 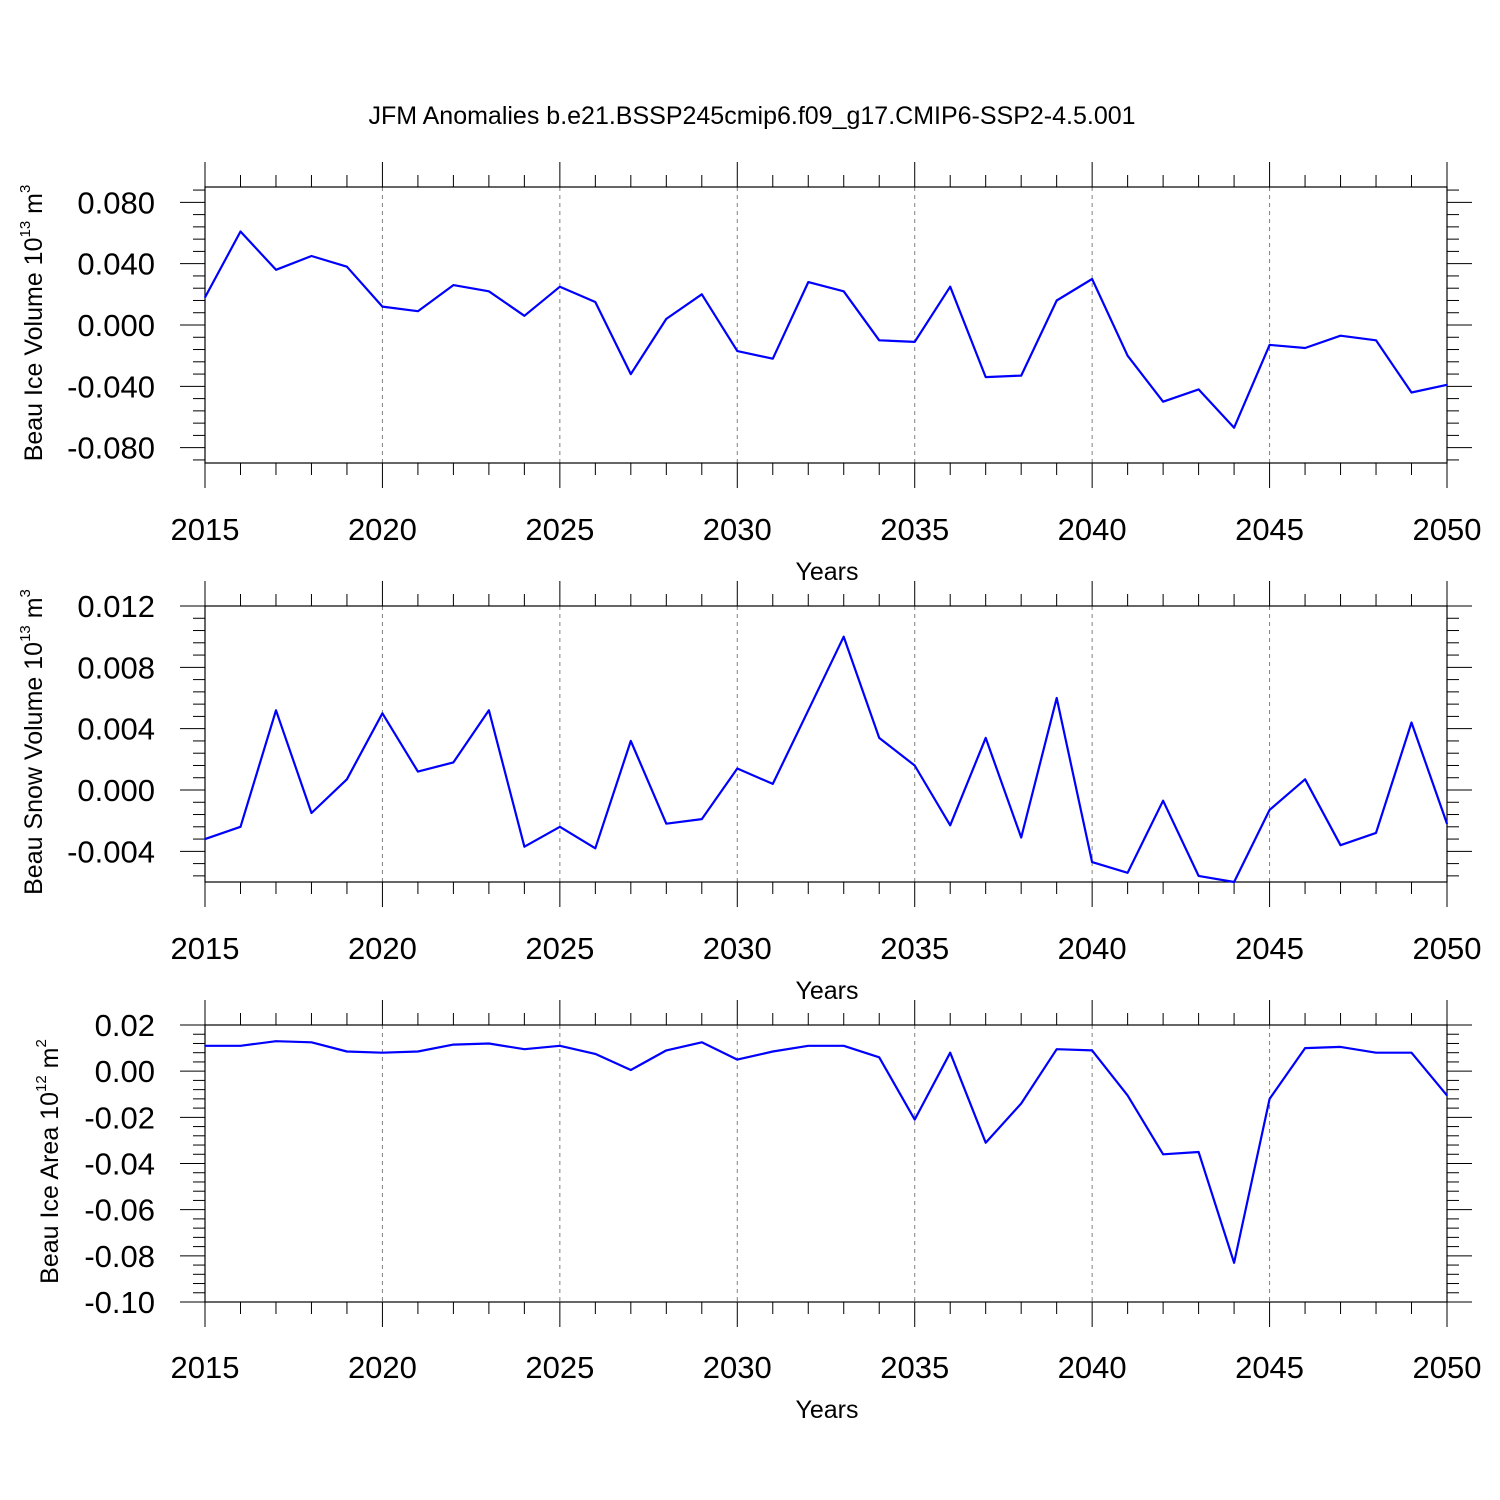 What do you see at coordinates (666, 823) in the screenshot?
I see `data-point-2028` at bounding box center [666, 823].